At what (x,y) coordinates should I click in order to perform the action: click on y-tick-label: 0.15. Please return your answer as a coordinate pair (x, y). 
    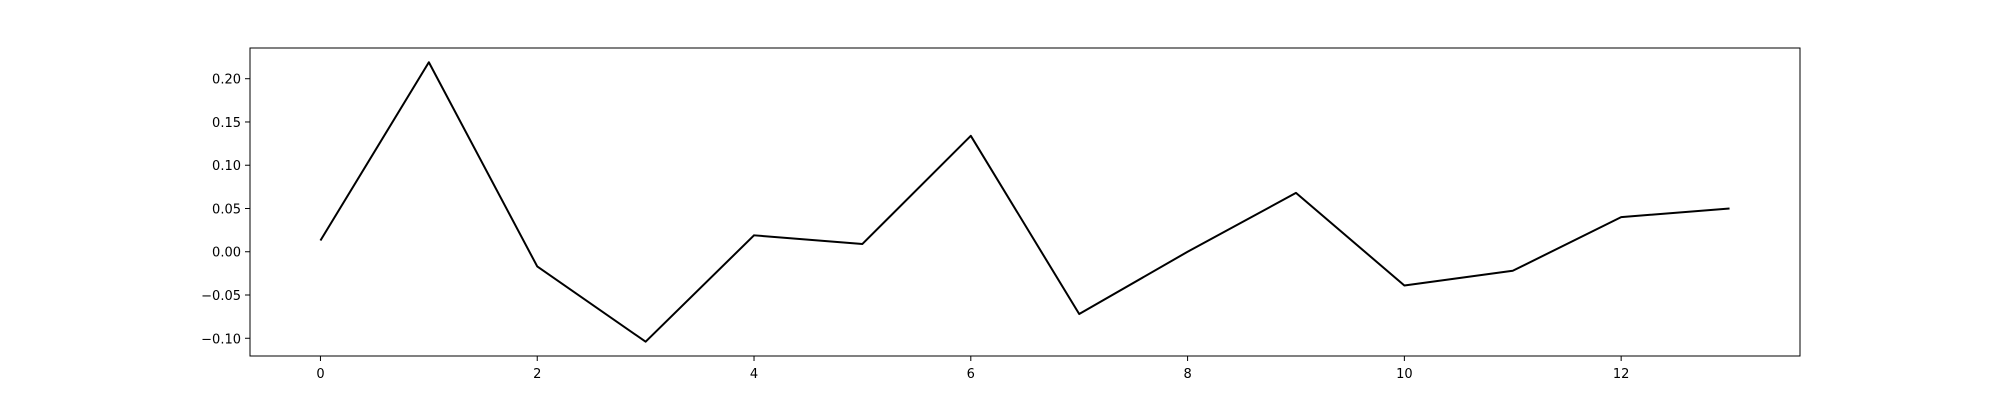
    Looking at the image, I should click on (226, 123).